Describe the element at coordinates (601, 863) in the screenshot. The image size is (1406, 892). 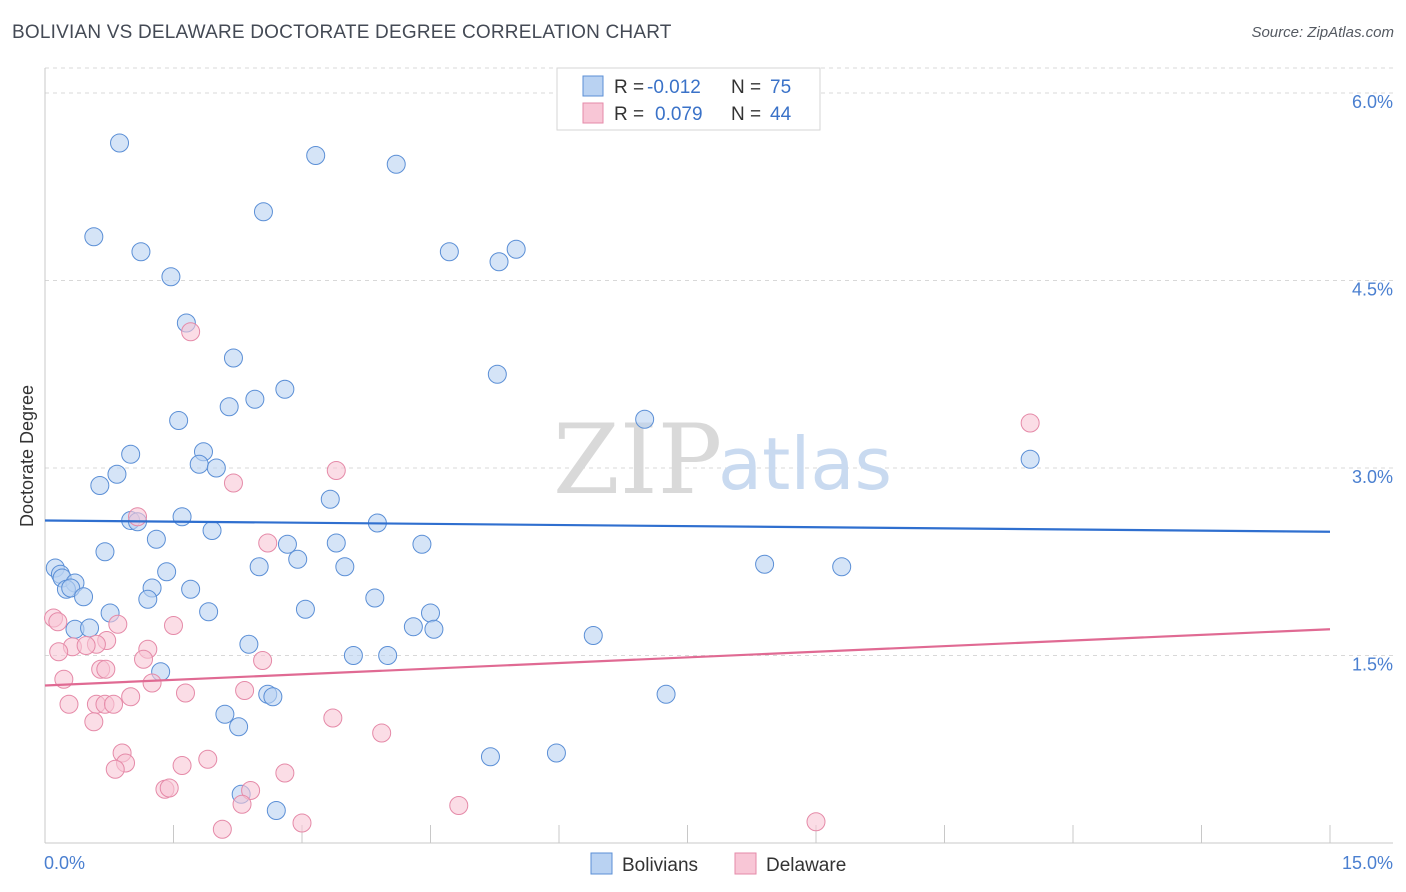
I see `series-legend-swatch-bolivians` at that location.